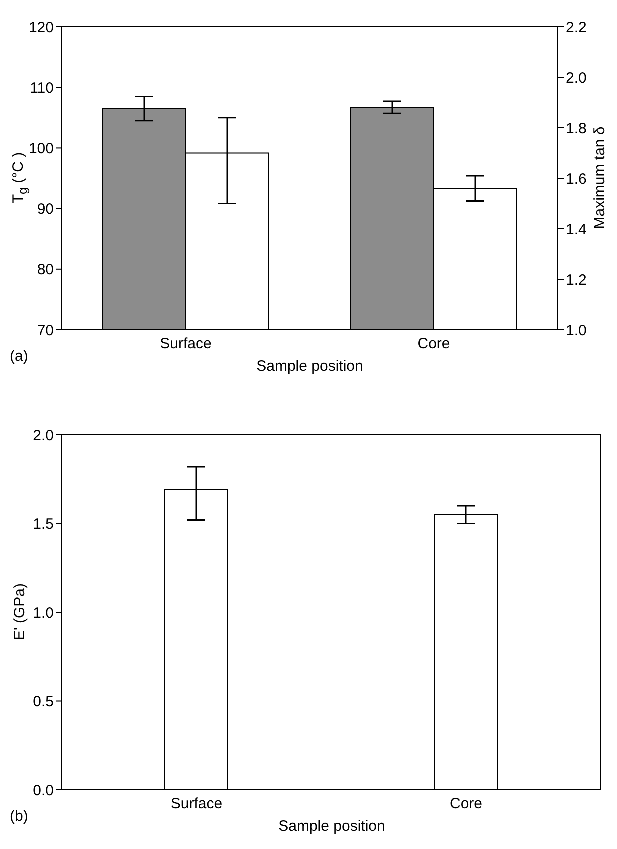 This screenshot has width=617, height=849. I want to click on y-tick-label: 110, so click(42, 88).